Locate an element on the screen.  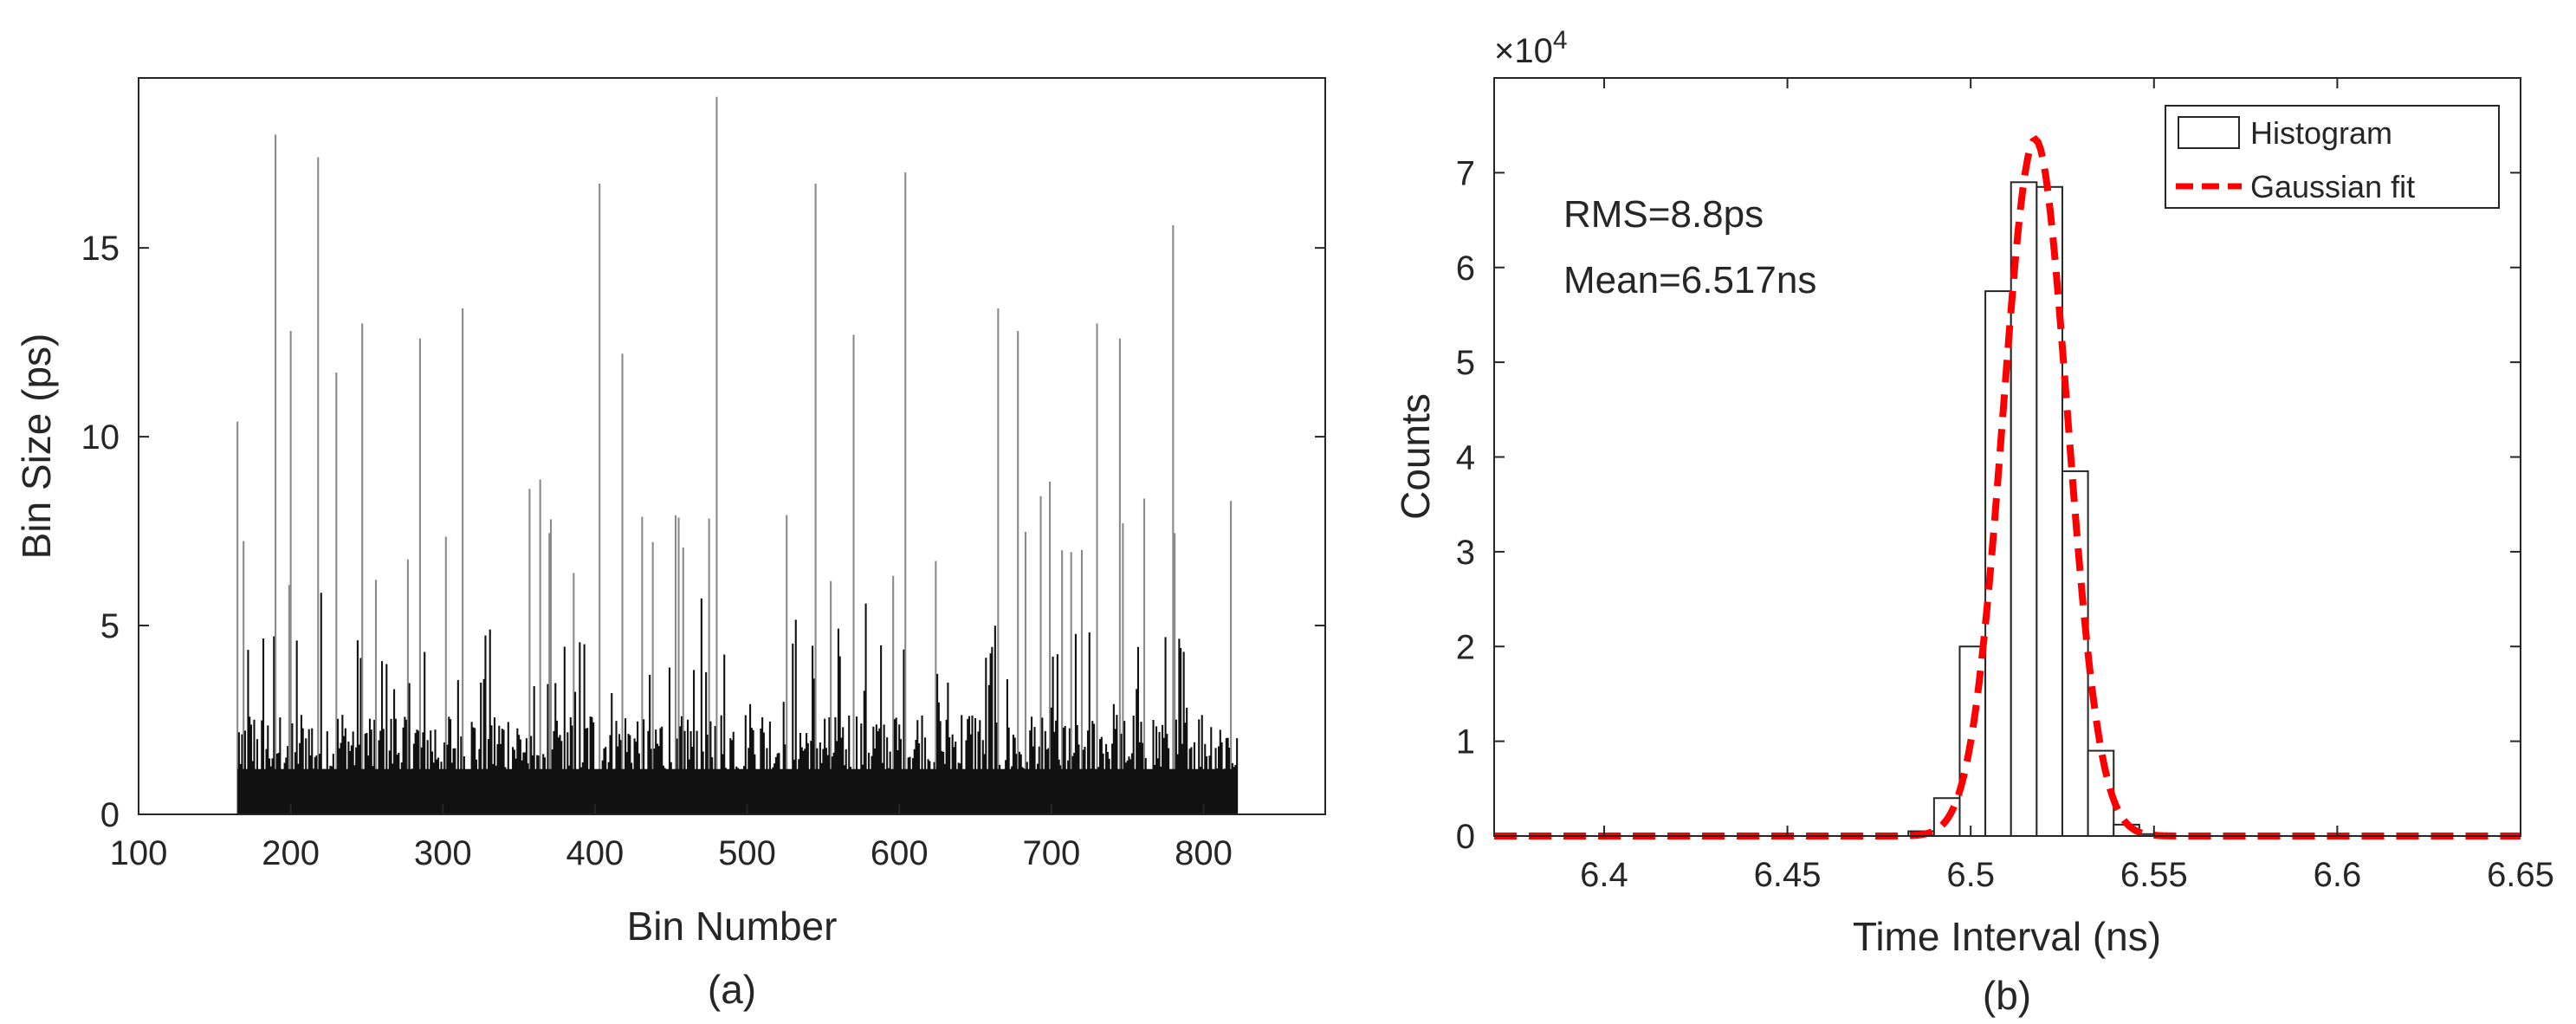
legend-gaussian-fit-label: Gaussian fit is located at coordinates (2332, 186).